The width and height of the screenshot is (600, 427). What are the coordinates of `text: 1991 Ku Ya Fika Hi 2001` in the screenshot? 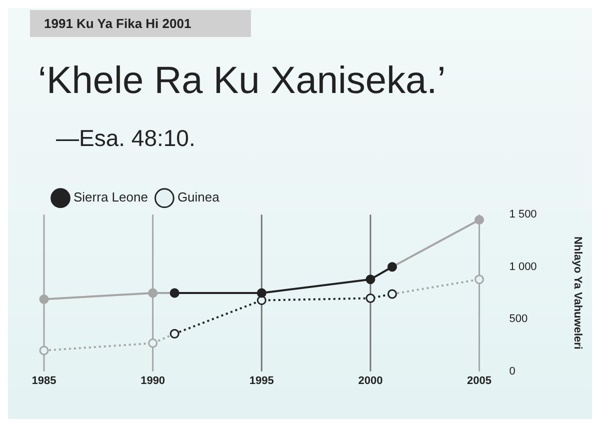 It's located at (141, 23).